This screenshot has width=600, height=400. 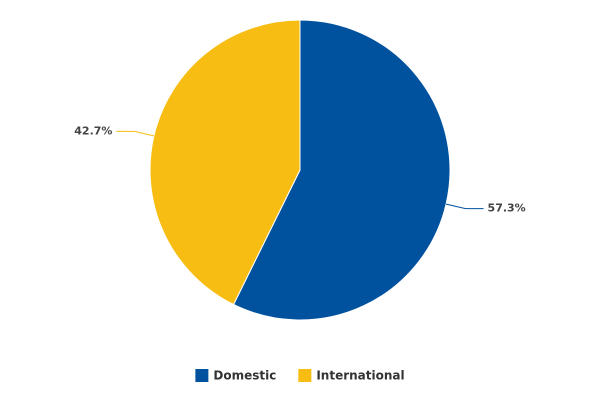 I want to click on data-label: 42.7%, so click(x=93, y=130).